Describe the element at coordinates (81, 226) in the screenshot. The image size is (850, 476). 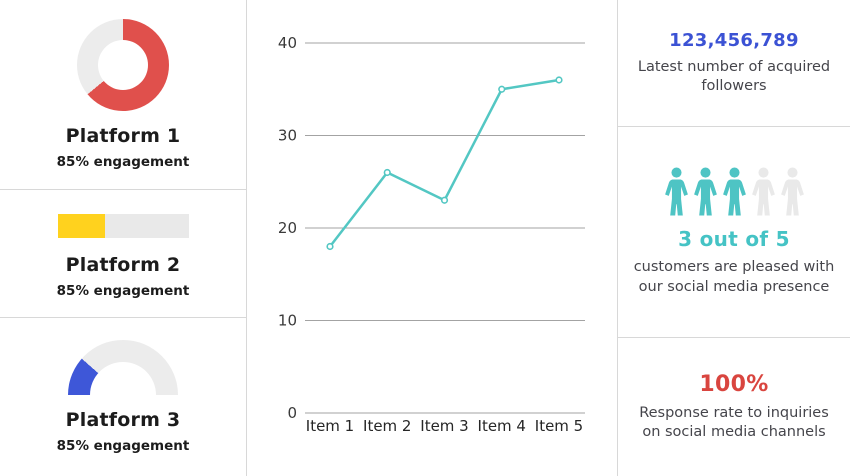
I see `progress-bar-fill` at that location.